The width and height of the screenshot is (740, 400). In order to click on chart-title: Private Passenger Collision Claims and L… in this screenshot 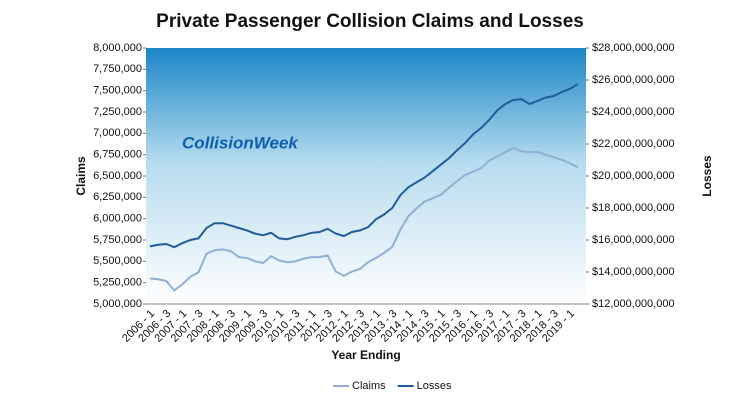, I will do `click(370, 21)`.